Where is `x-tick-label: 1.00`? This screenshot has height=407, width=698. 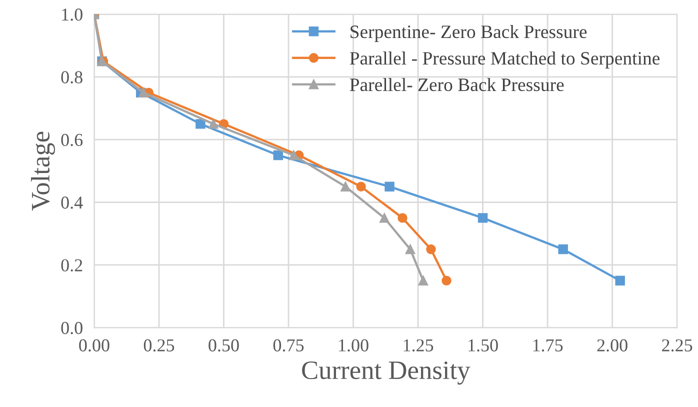
x-tick-label: 1.00 is located at coordinates (353, 345).